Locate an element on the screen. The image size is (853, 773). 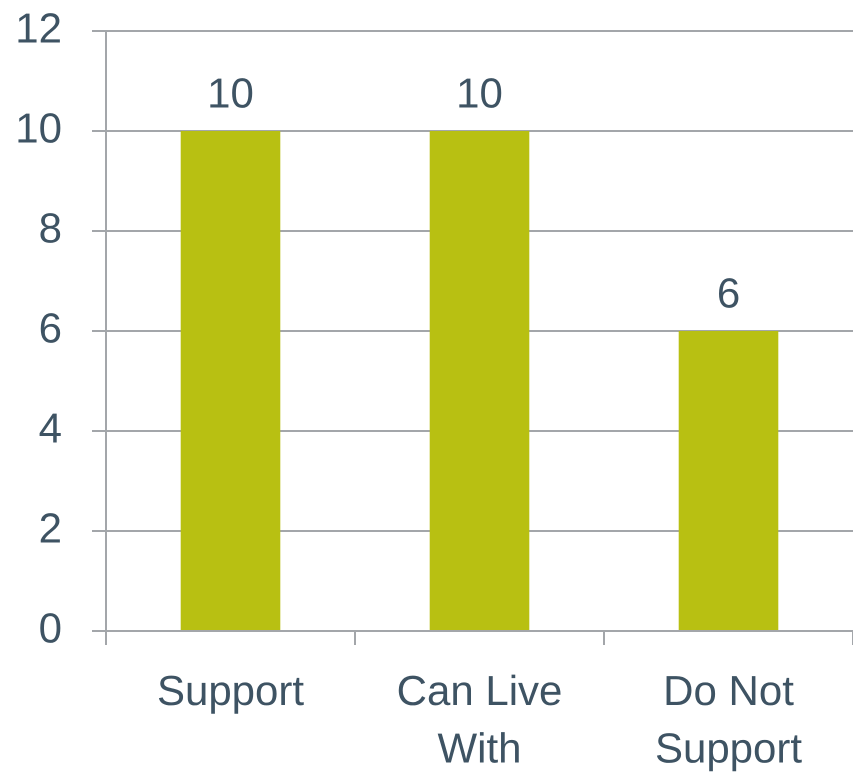
data-label: 6 is located at coordinates (728, 293).